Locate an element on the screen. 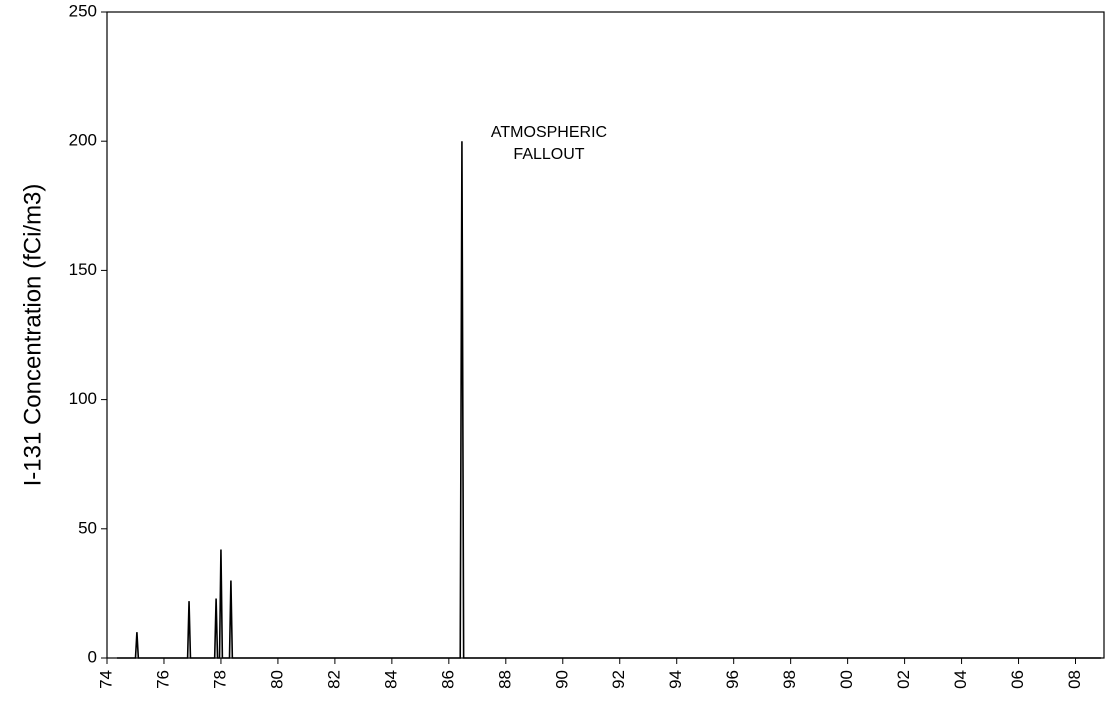  x-tick-label: 08 is located at coordinates (1074, 679).